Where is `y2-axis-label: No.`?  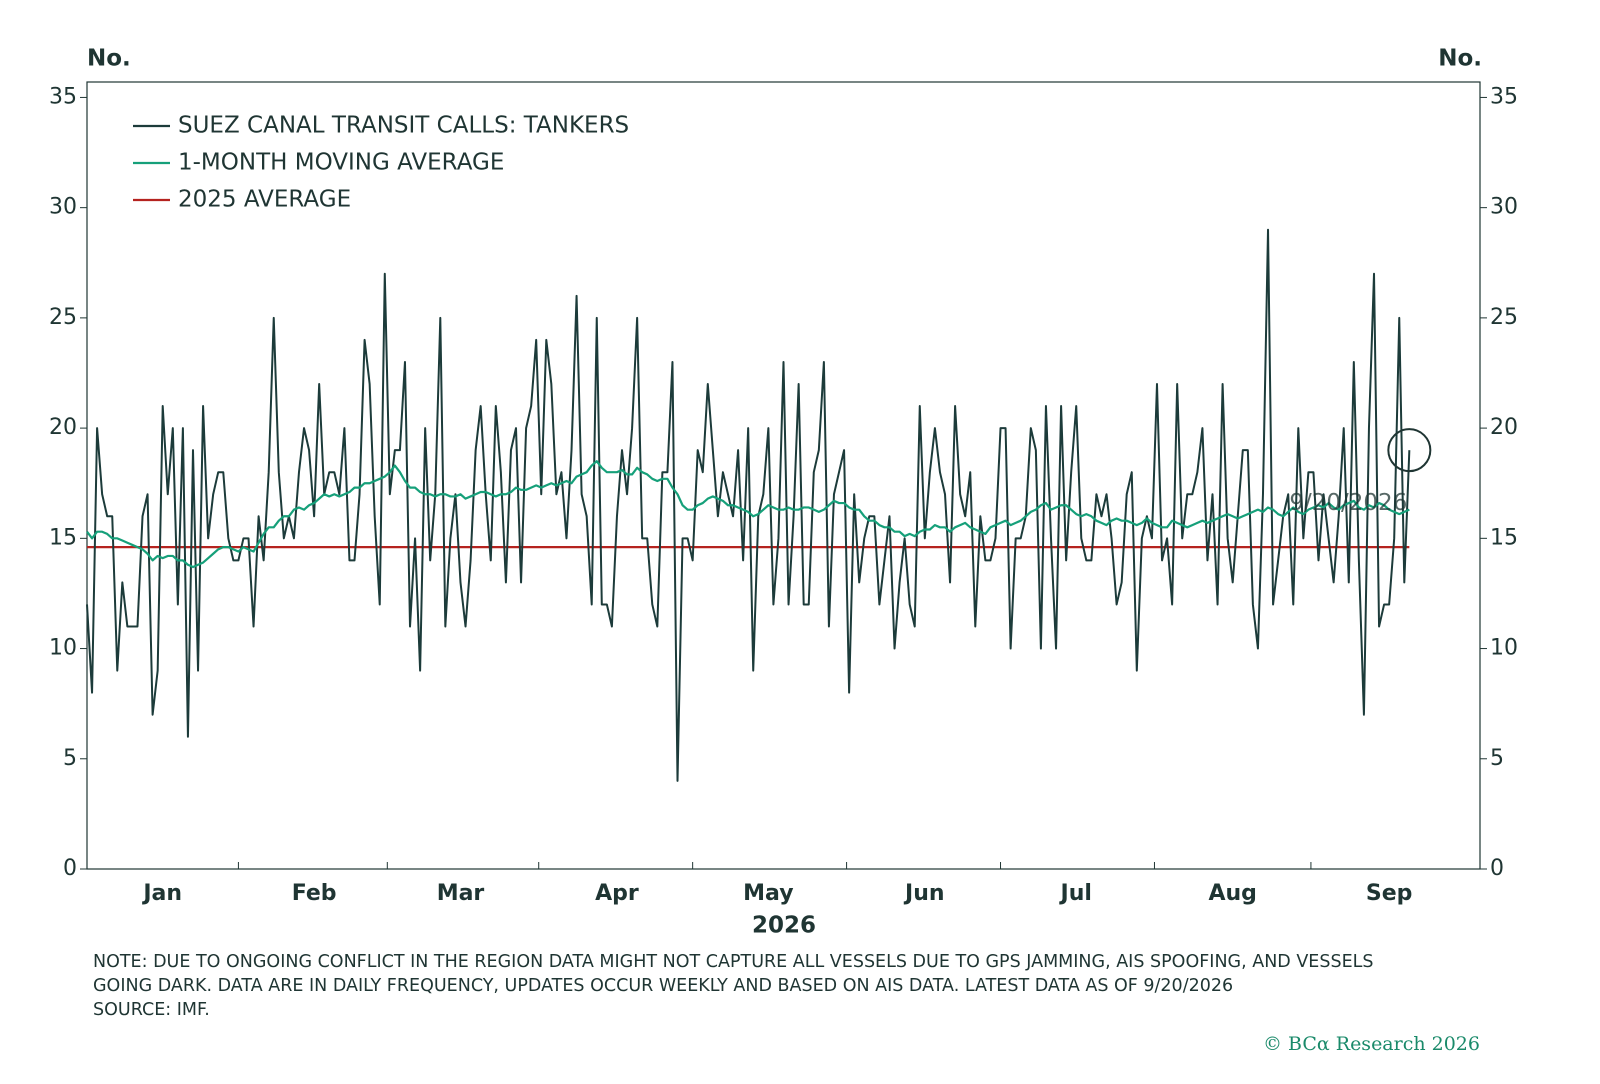 y2-axis-label: No. is located at coordinates (1460, 59).